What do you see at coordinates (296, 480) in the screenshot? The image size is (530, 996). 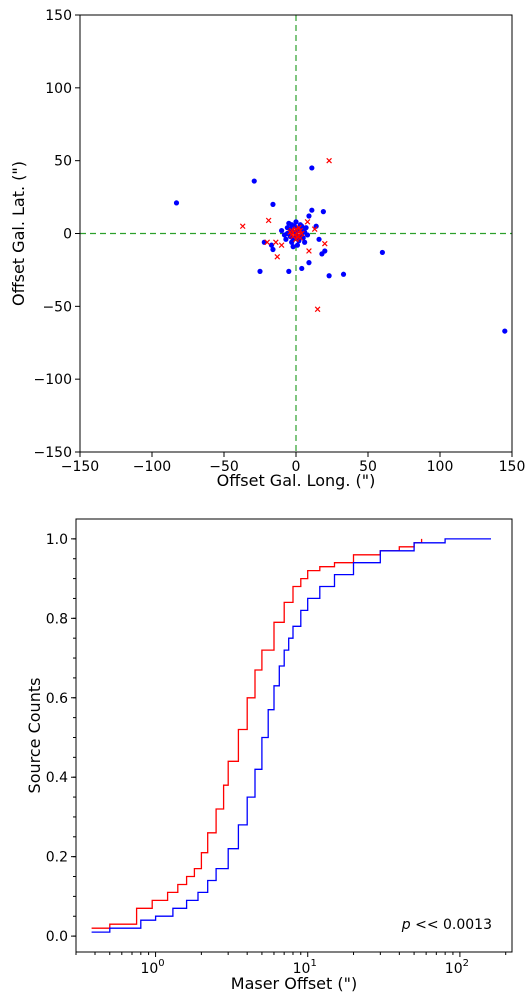 I see `scatter-x-axis-label: Offset Gal. Long. (")` at bounding box center [296, 480].